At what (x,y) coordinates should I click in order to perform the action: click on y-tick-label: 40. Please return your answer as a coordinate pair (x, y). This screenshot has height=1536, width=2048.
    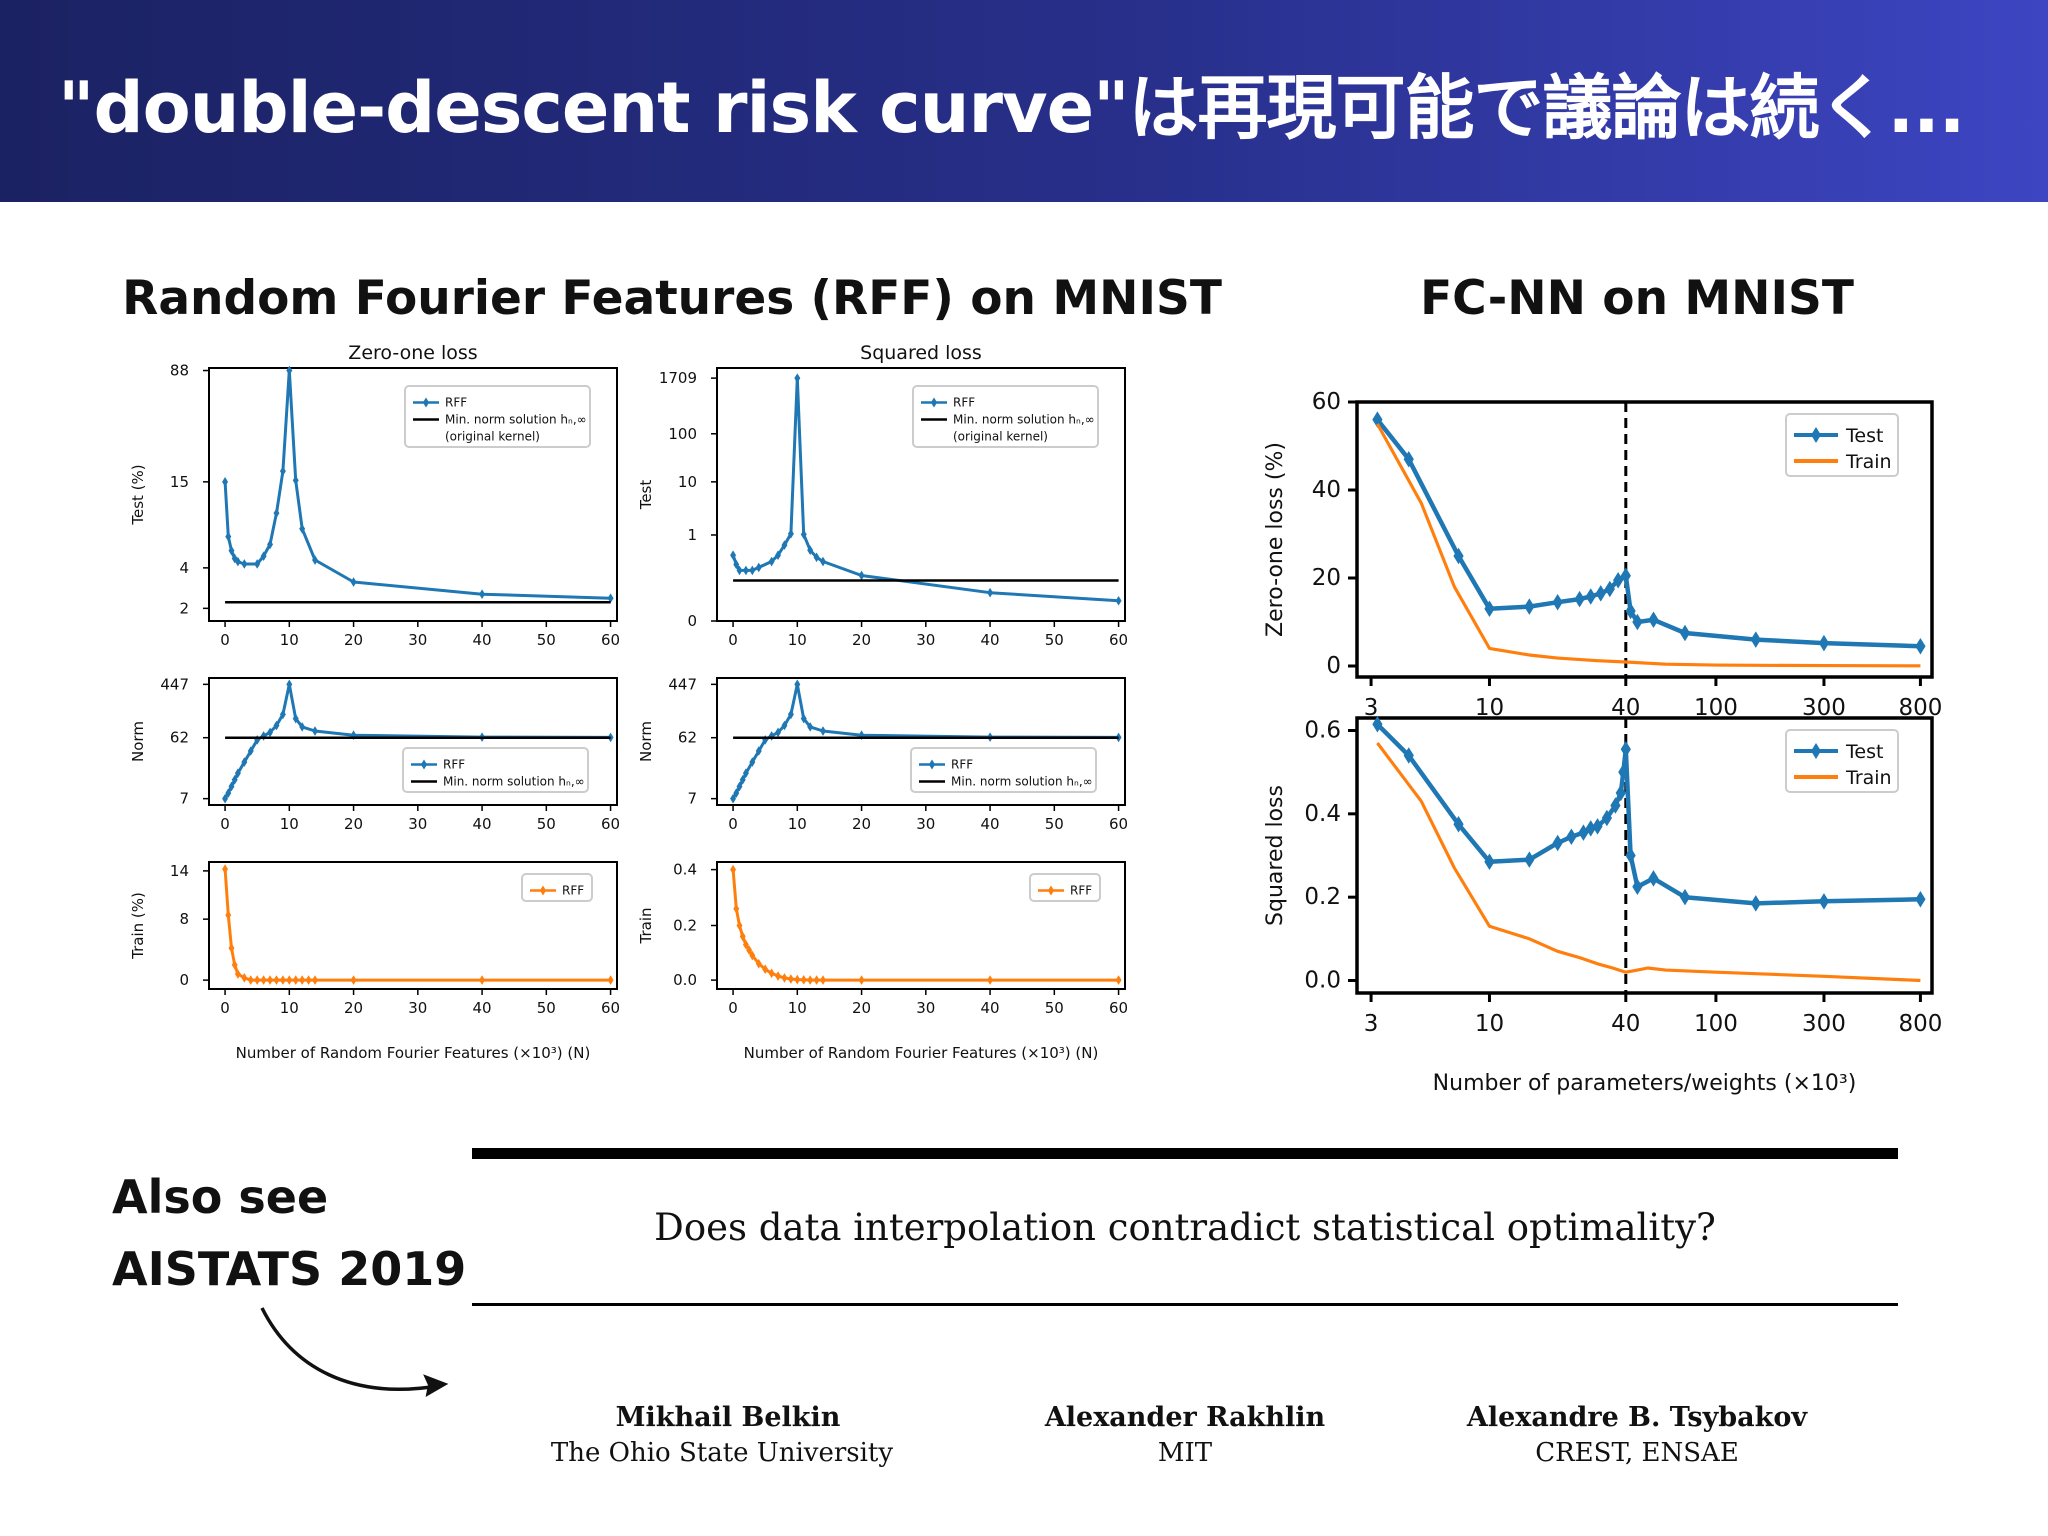
    Looking at the image, I should click on (1326, 490).